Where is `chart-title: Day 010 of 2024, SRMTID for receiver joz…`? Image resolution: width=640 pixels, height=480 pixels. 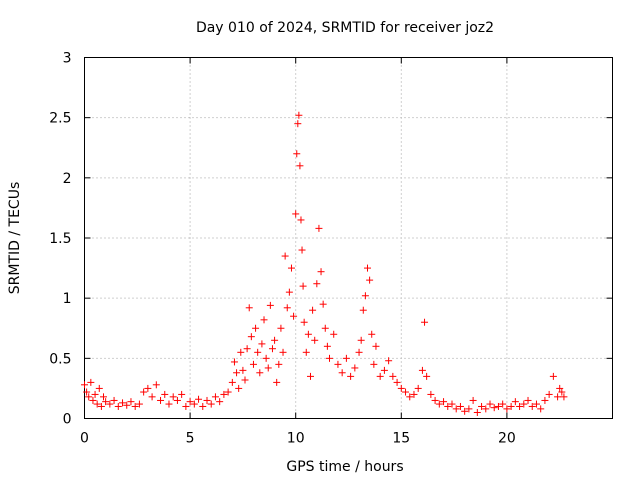
chart-title: Day 010 of 2024, SRMTID for receiver joz… is located at coordinates (345, 28).